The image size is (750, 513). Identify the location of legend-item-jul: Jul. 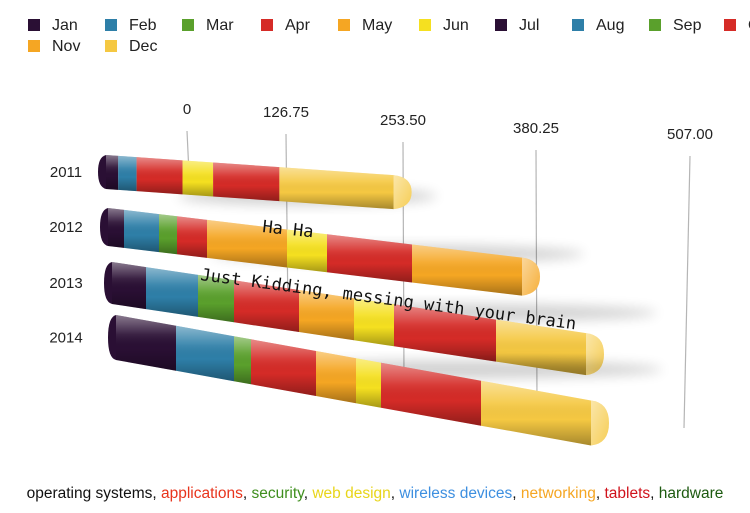
(517, 26).